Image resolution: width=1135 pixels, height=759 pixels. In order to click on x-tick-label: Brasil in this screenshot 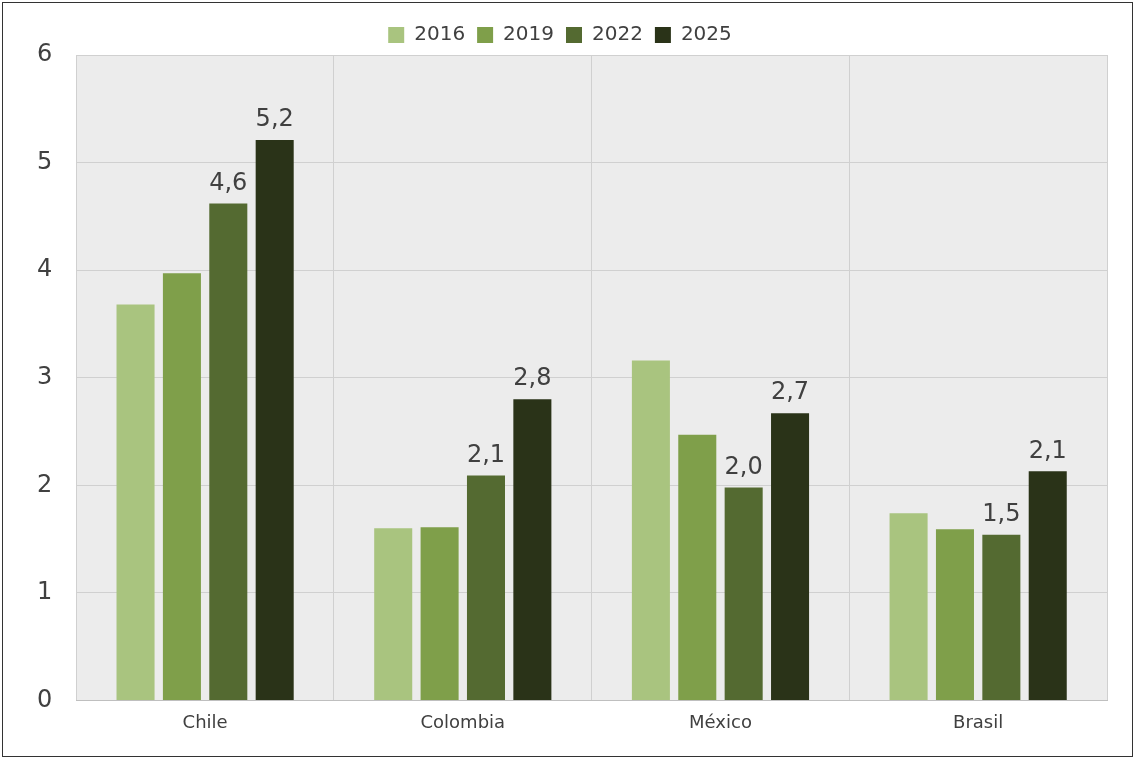, I will do `click(978, 721)`.